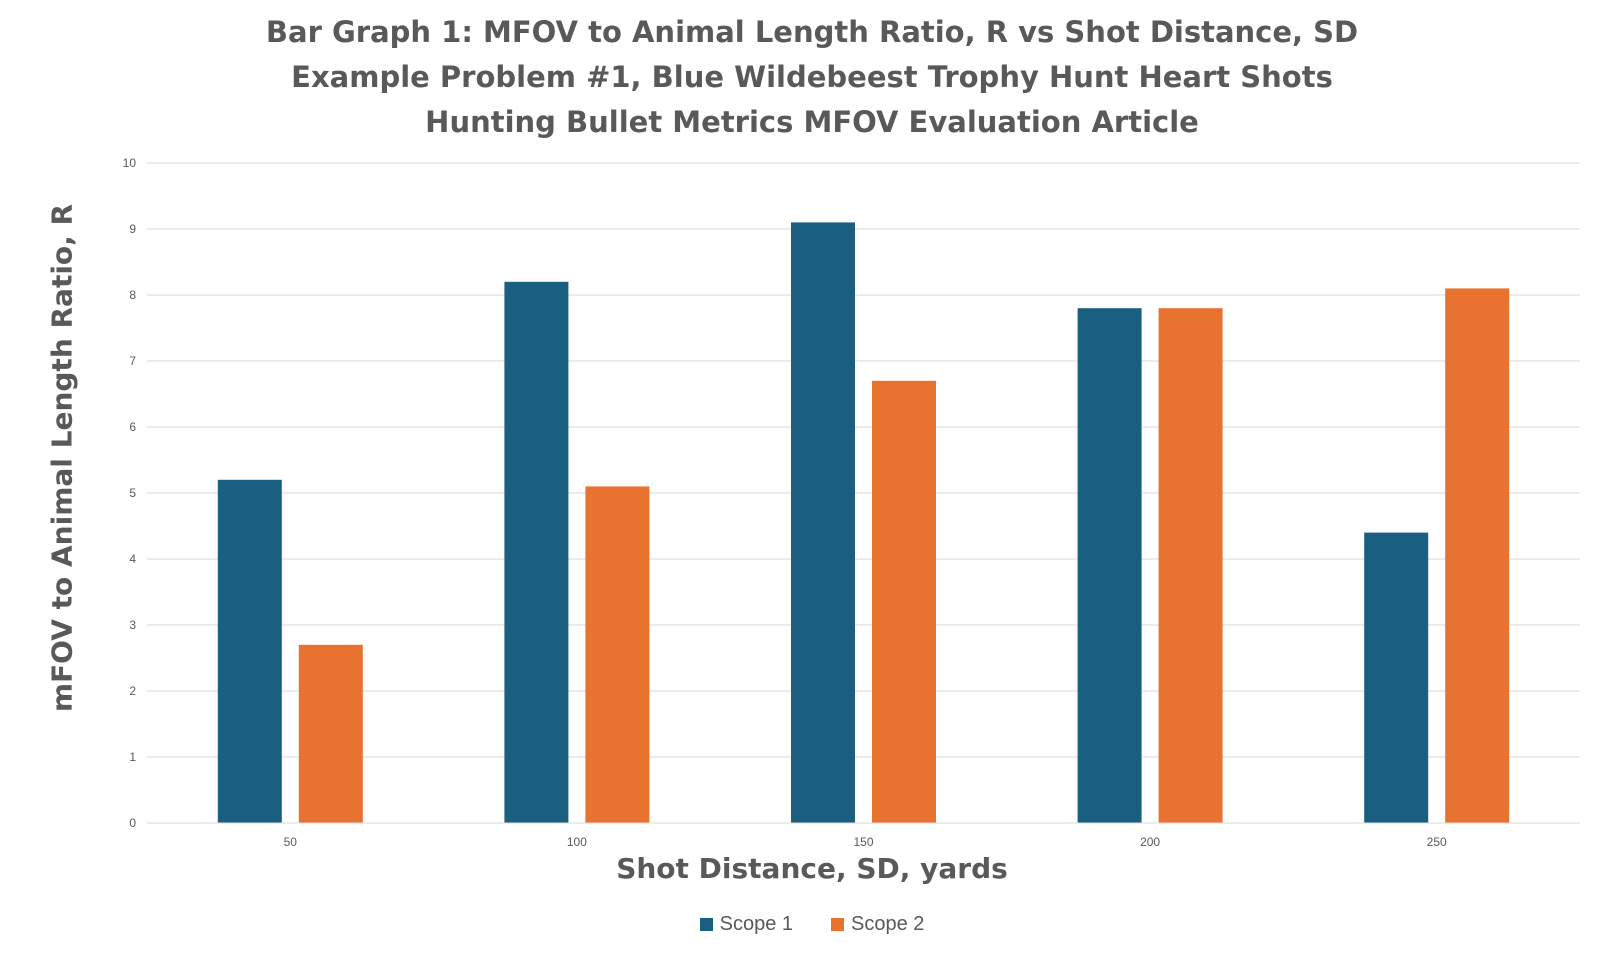 The width and height of the screenshot is (1624, 960). What do you see at coordinates (888, 924) in the screenshot?
I see `legend-label-scope-2: Scope 2` at bounding box center [888, 924].